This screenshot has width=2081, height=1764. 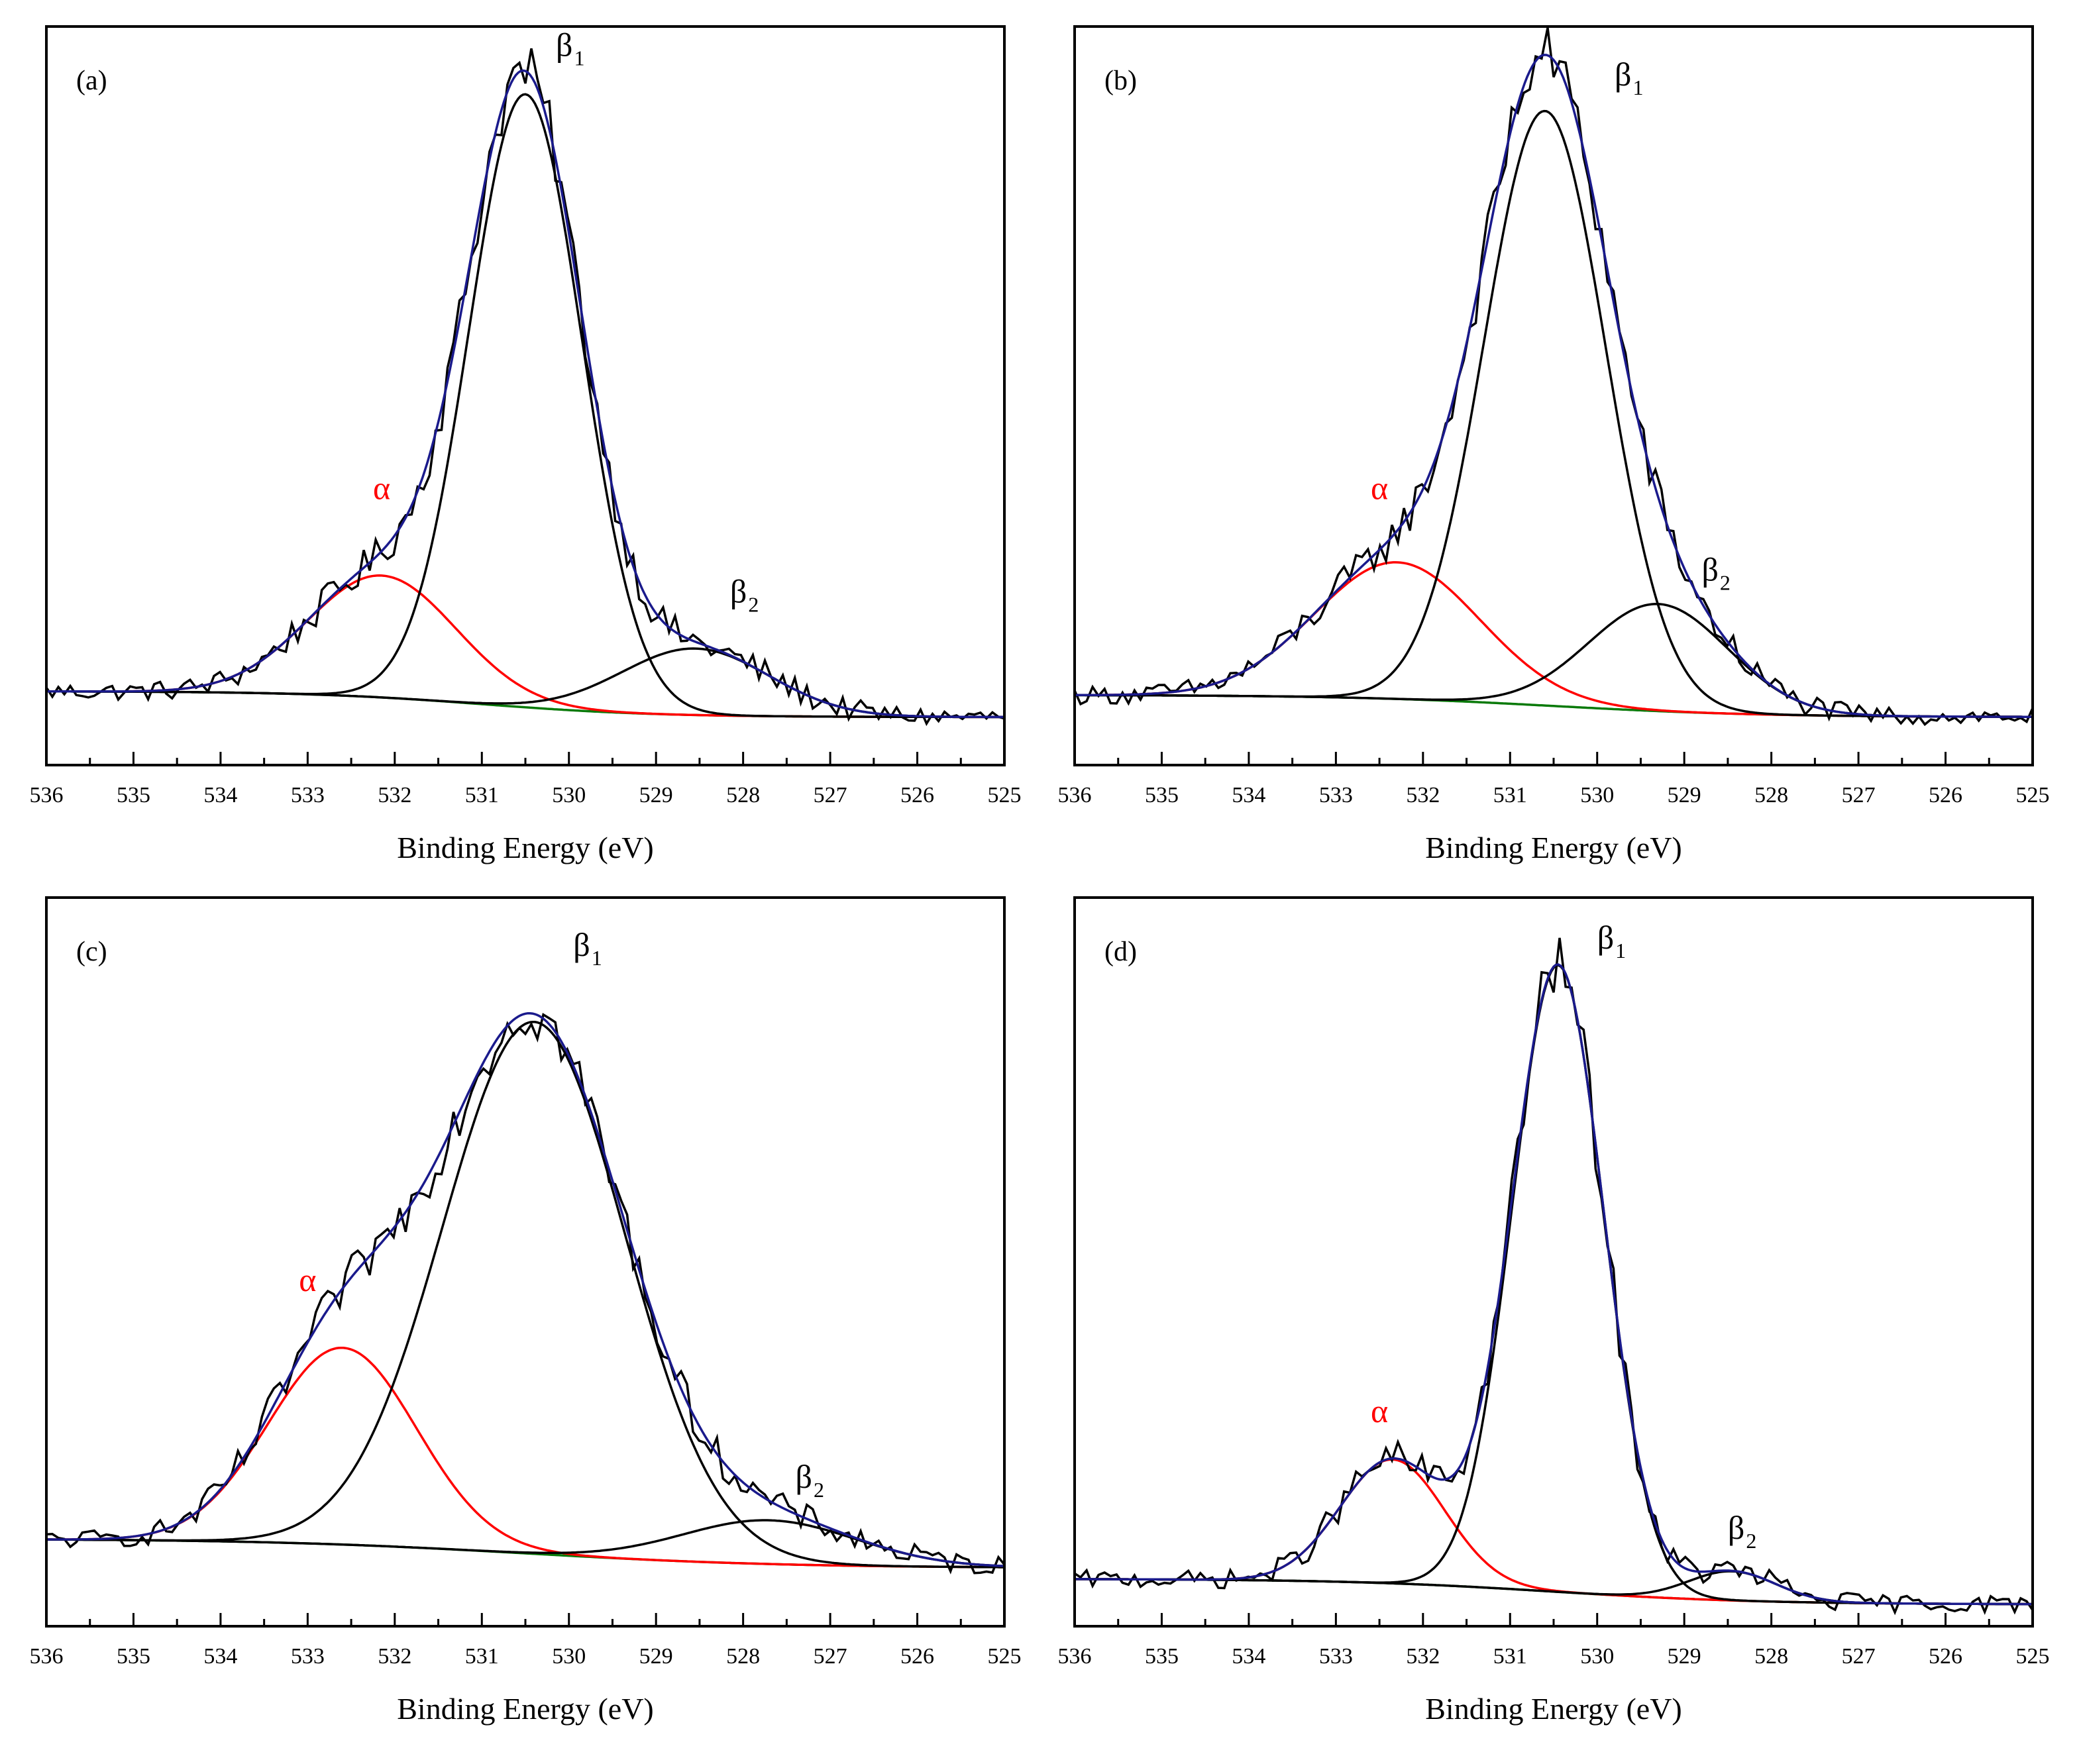 I want to click on panel-label: (a), so click(x=91, y=81).